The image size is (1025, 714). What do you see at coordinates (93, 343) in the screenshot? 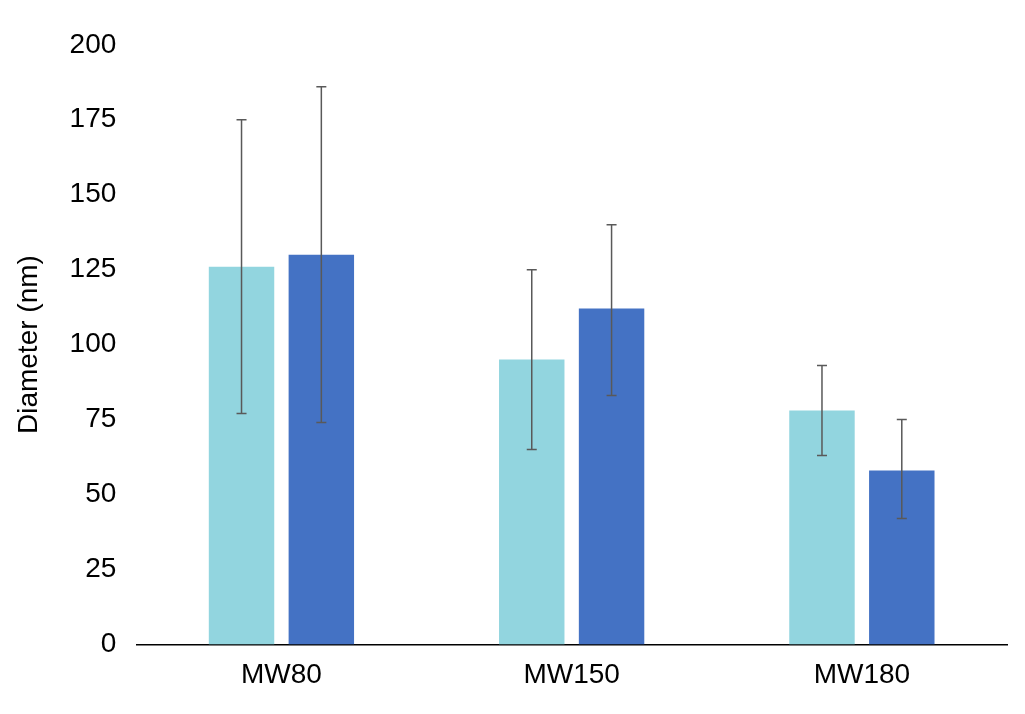
I see `y-tick-label: 100` at bounding box center [93, 343].